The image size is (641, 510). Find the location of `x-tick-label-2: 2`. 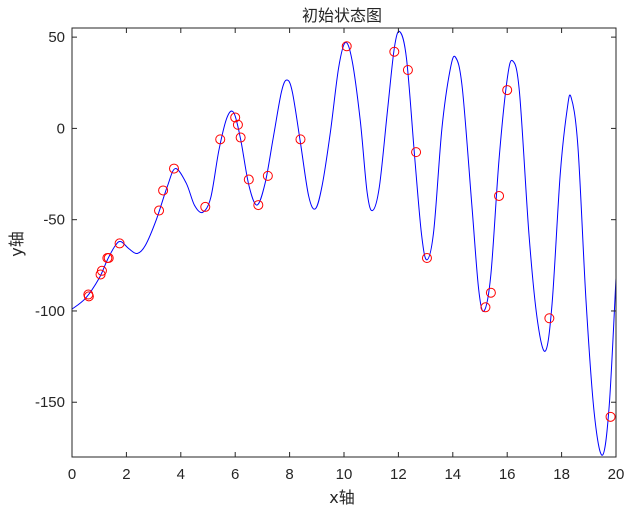

x-tick-label-2: 2 is located at coordinates (126, 474).